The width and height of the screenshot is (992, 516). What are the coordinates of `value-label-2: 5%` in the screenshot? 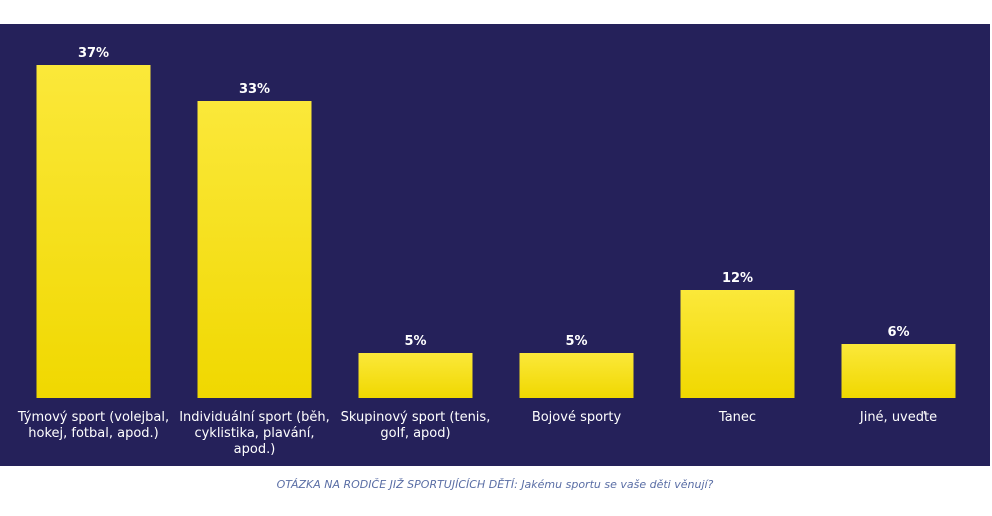 It's located at (415, 341).